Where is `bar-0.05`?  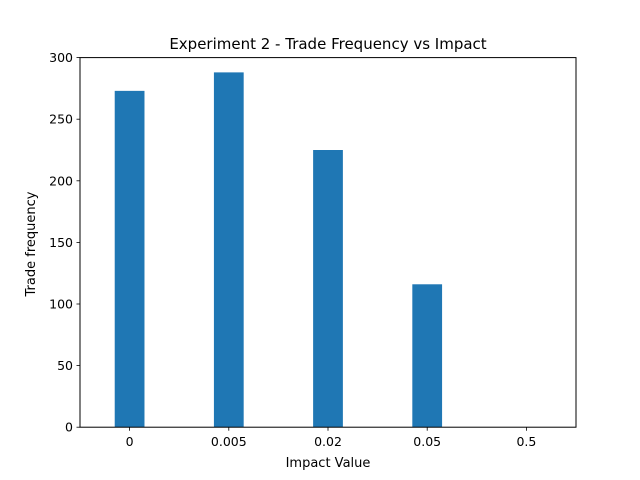 bar-0.05 is located at coordinates (427, 356).